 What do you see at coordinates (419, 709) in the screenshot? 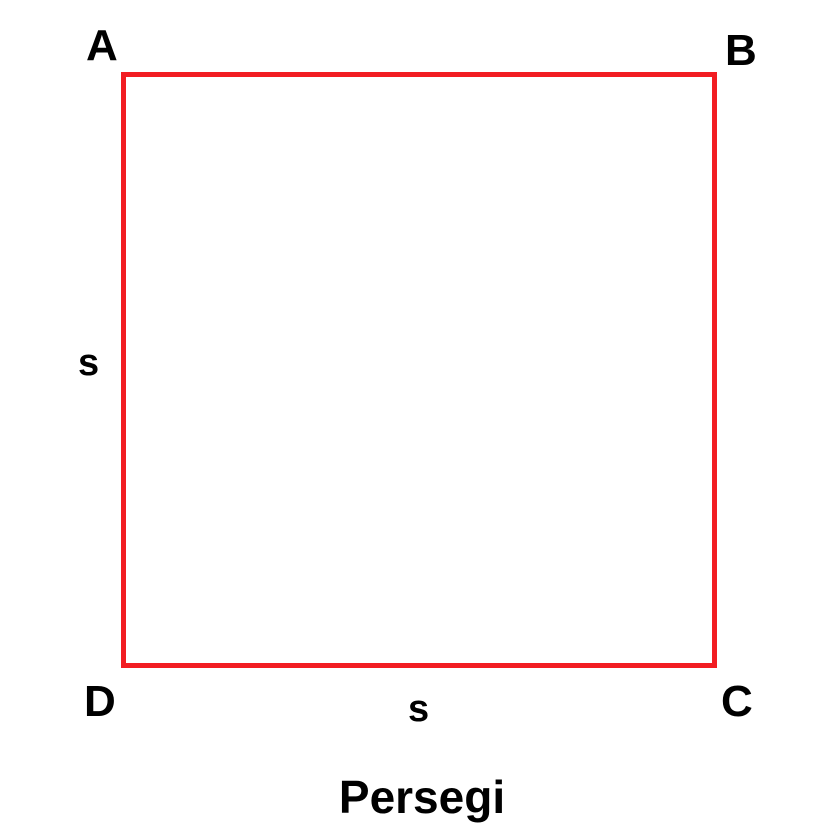
I see `bottom-side-label: s` at bounding box center [419, 709].